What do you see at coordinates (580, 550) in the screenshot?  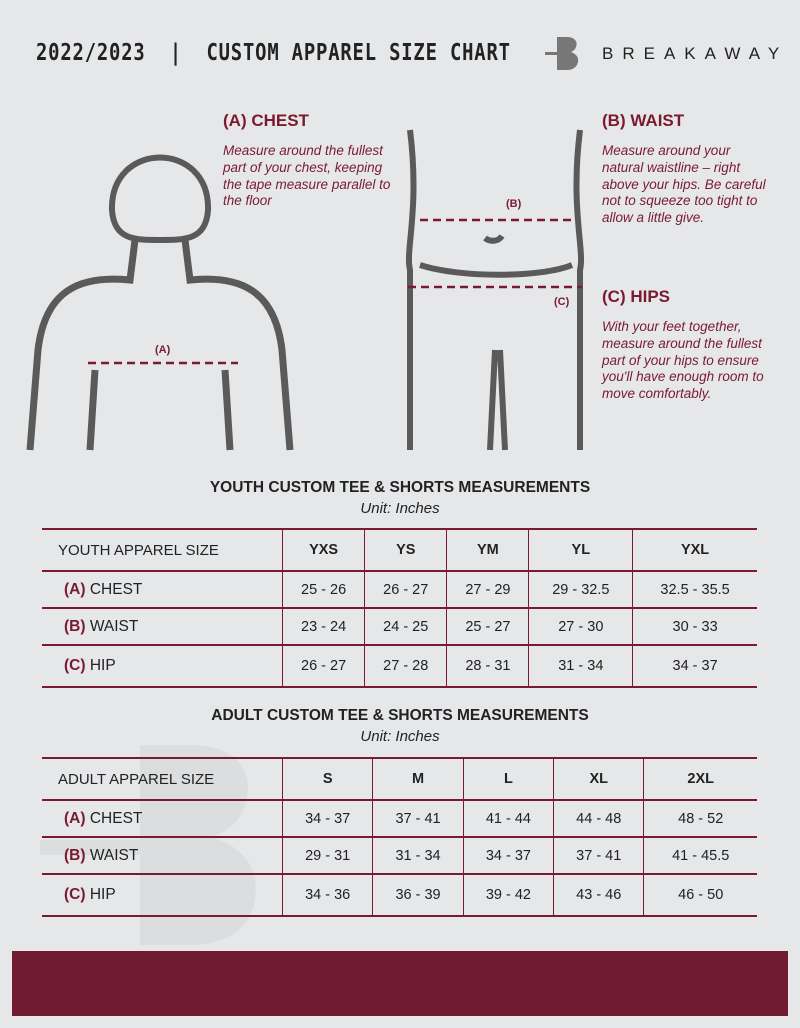 I see `size-header: YL` at bounding box center [580, 550].